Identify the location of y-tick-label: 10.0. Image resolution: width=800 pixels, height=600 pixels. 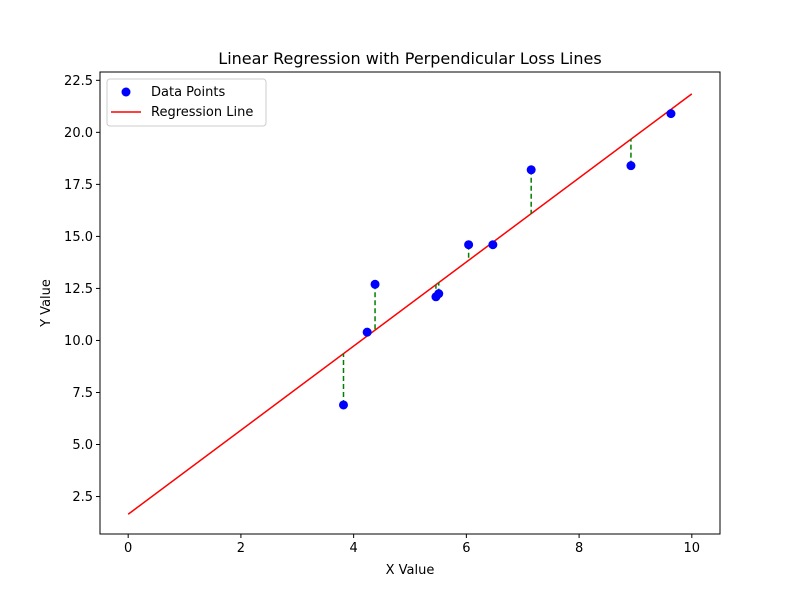
(78, 341).